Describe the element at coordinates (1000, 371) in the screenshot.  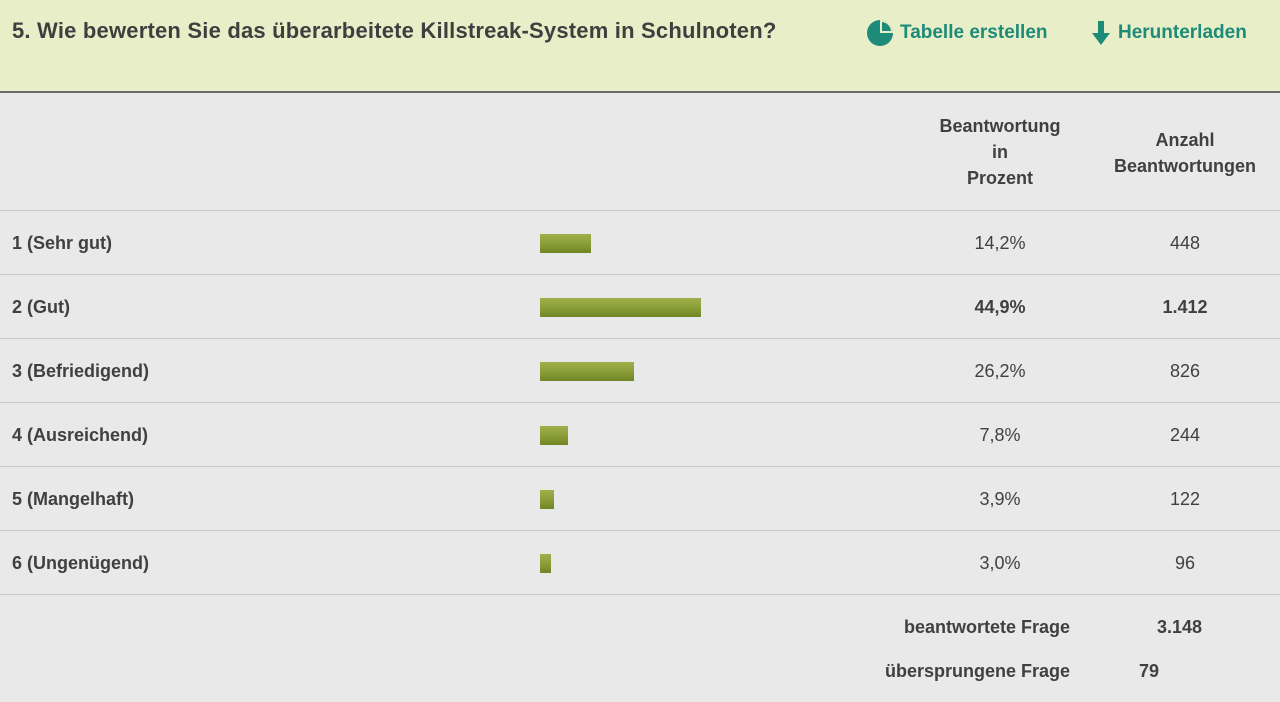
I see `row-percent: 26,2%` at that location.